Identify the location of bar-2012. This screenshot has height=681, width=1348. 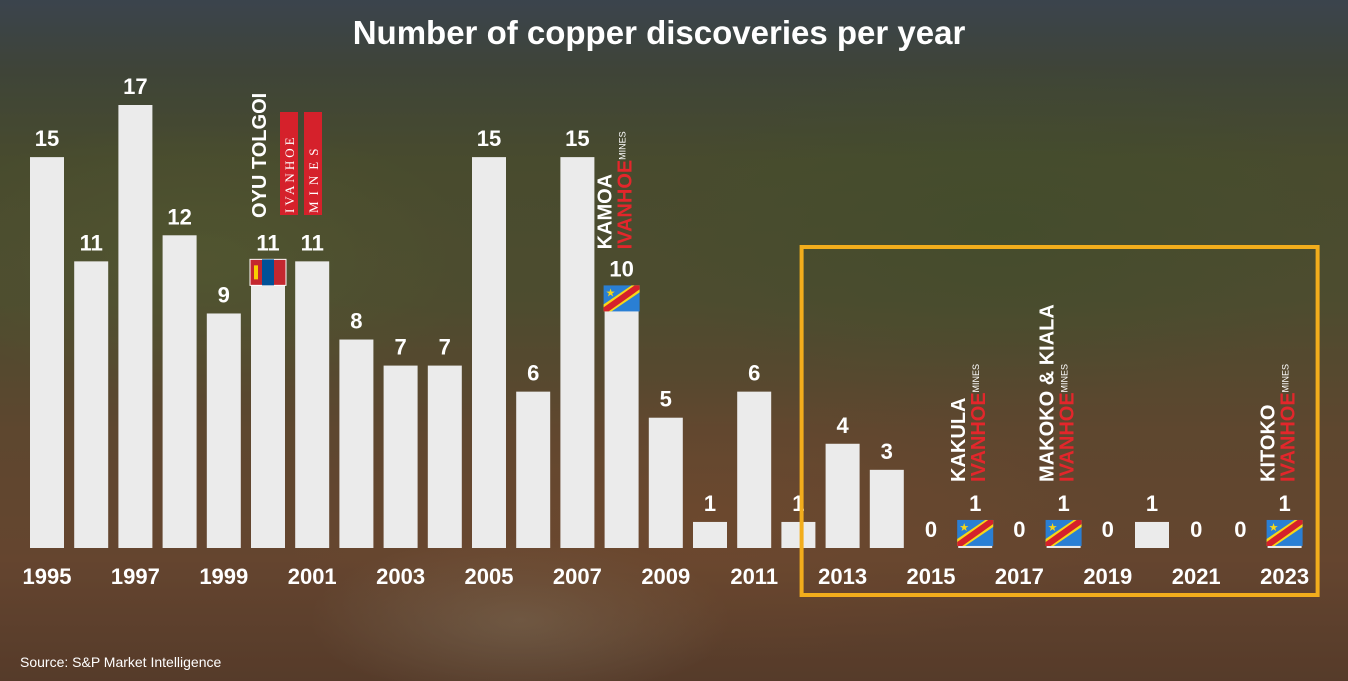
(798, 534).